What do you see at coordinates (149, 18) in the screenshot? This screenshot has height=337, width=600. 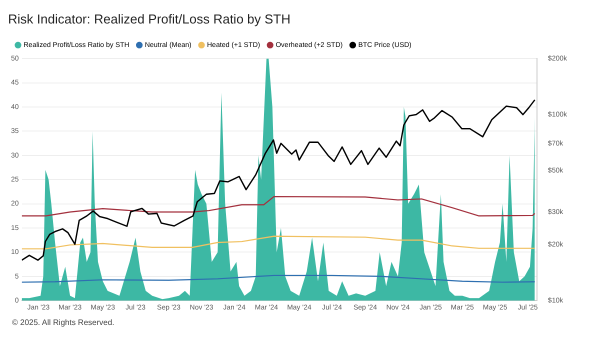 I see `chart-title: Risk Indicator: Realized Profit/Loss Ratio by STH` at bounding box center [149, 18].